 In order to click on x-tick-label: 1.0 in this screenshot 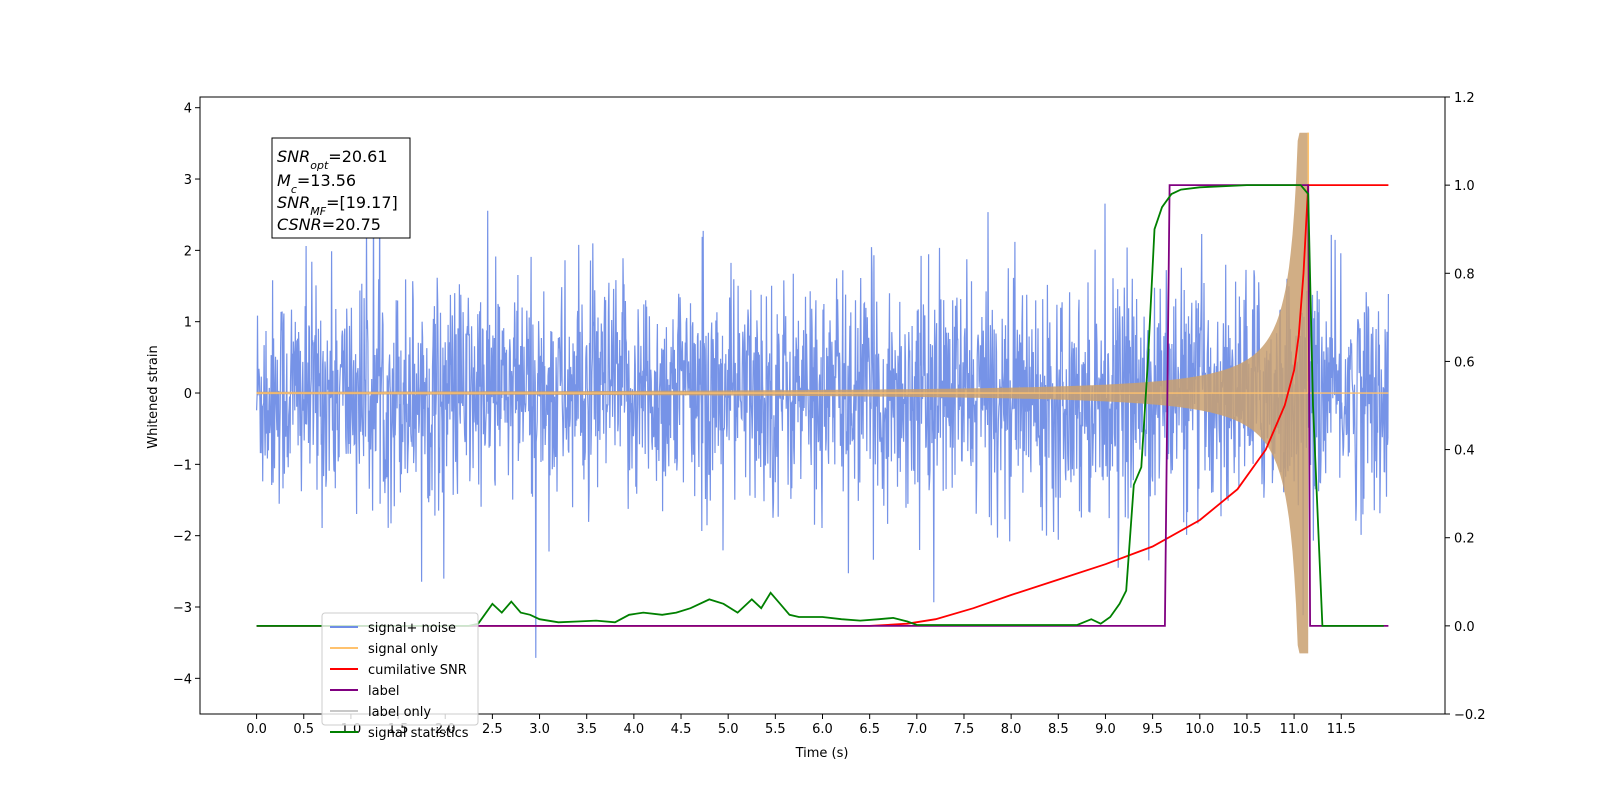, I will do `click(351, 729)`.